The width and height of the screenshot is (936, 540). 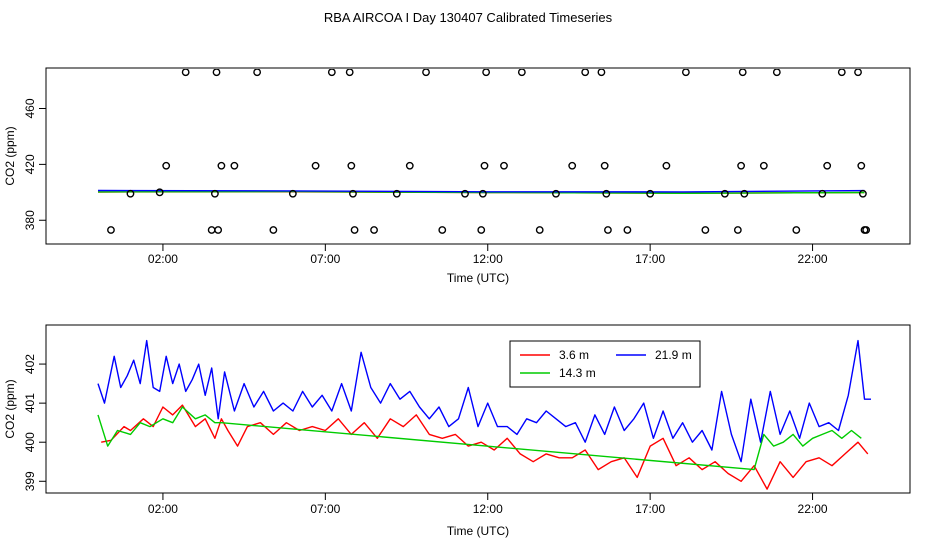 I want to click on legend-label: 3.6 m, so click(x=574, y=355).